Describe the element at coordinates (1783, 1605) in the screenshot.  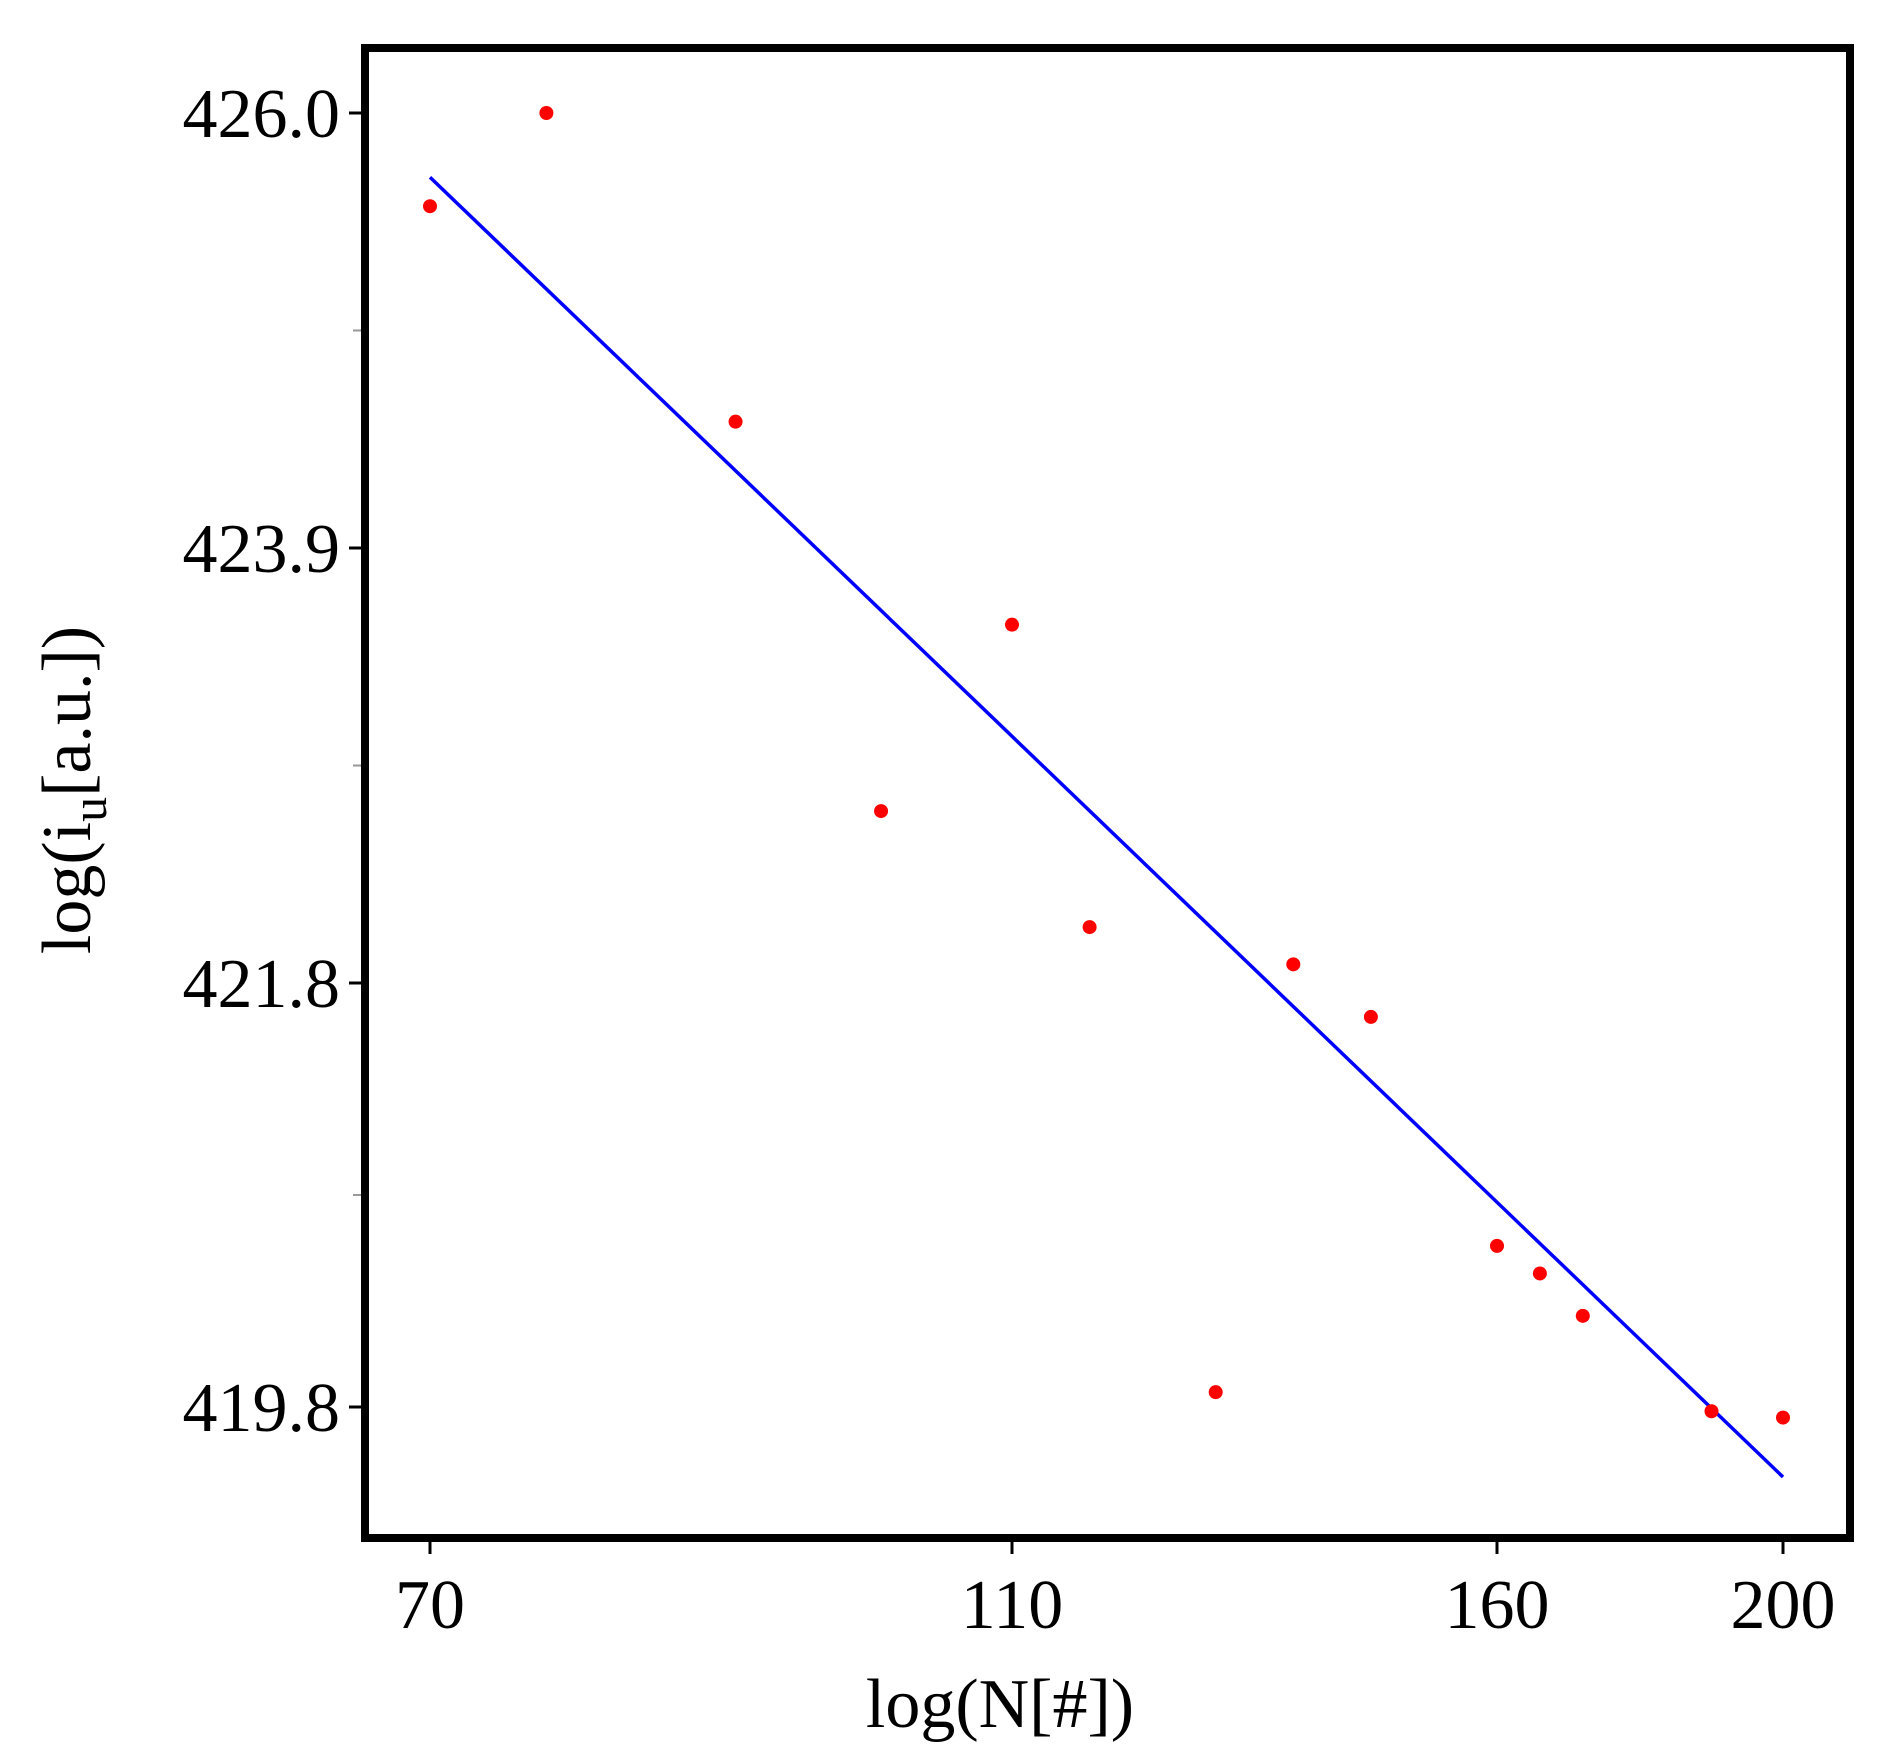
I see `x-tick-label: 200` at that location.